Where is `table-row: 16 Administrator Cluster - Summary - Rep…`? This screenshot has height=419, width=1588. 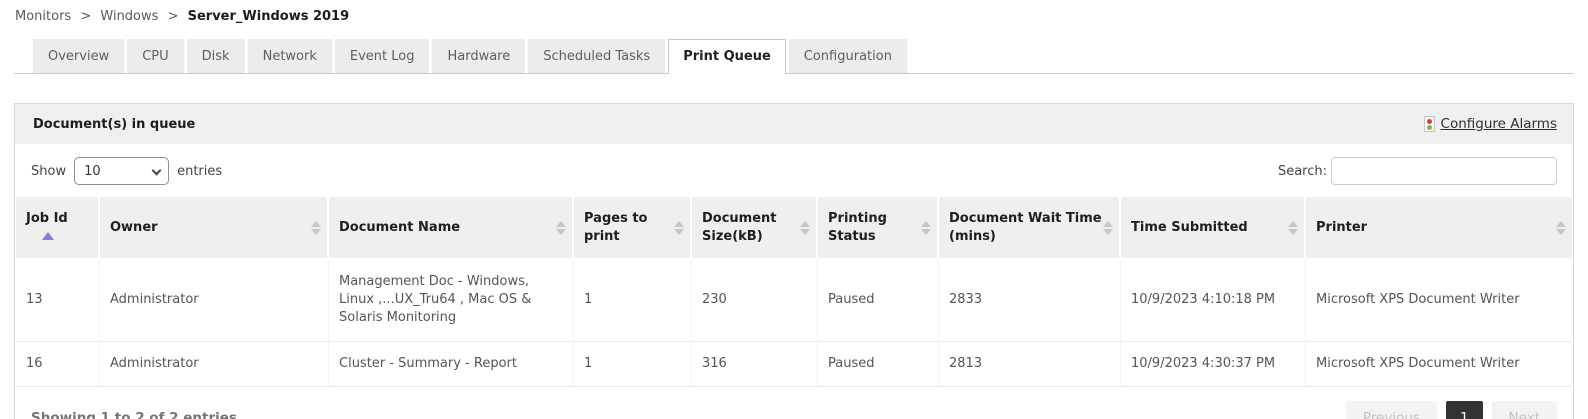
table-row: 16 Administrator Cluster - Summary - Rep… is located at coordinates (794, 364).